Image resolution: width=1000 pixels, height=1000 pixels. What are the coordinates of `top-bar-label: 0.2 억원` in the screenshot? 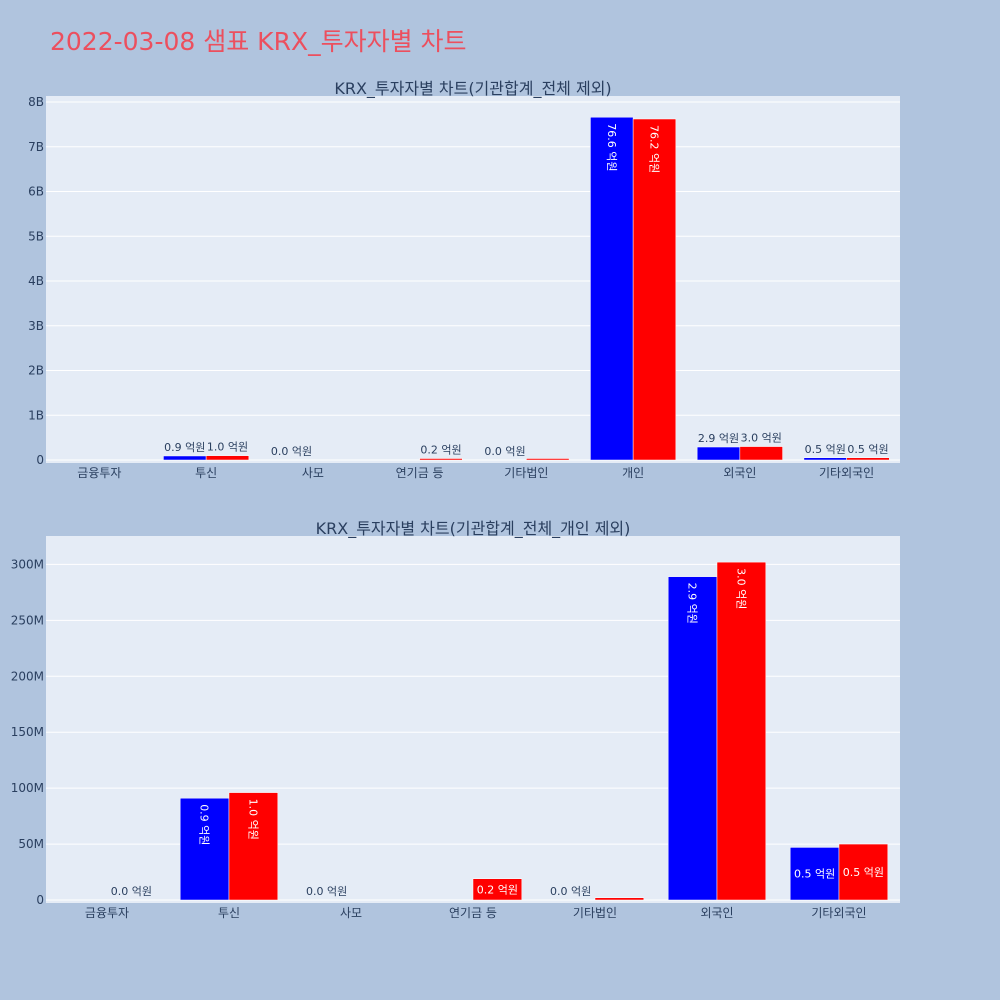 It's located at (440, 450).